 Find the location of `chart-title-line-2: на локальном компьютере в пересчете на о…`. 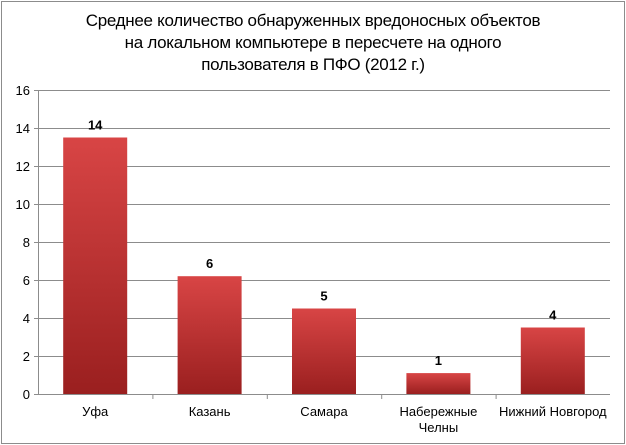

chart-title-line-2: на локальном компьютере в пересчете на о… is located at coordinates (313, 42).